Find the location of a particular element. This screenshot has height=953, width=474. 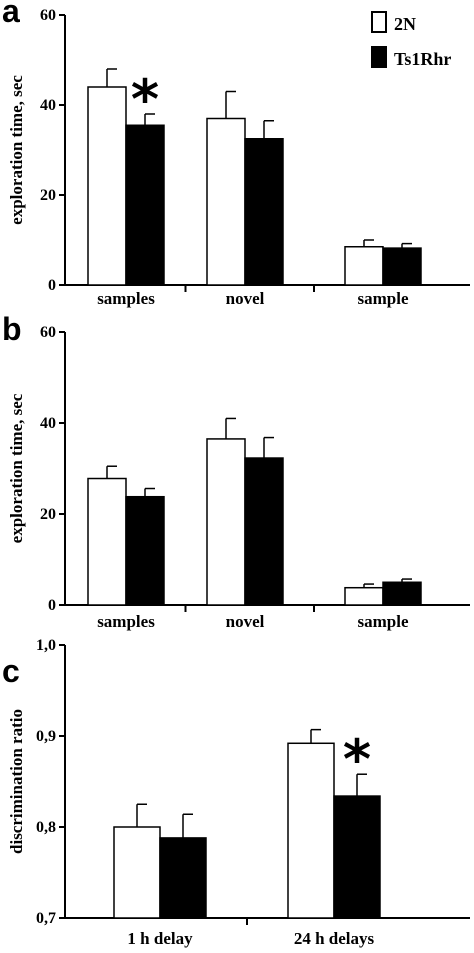

bar-2n-24-h-delays is located at coordinates (311, 830).